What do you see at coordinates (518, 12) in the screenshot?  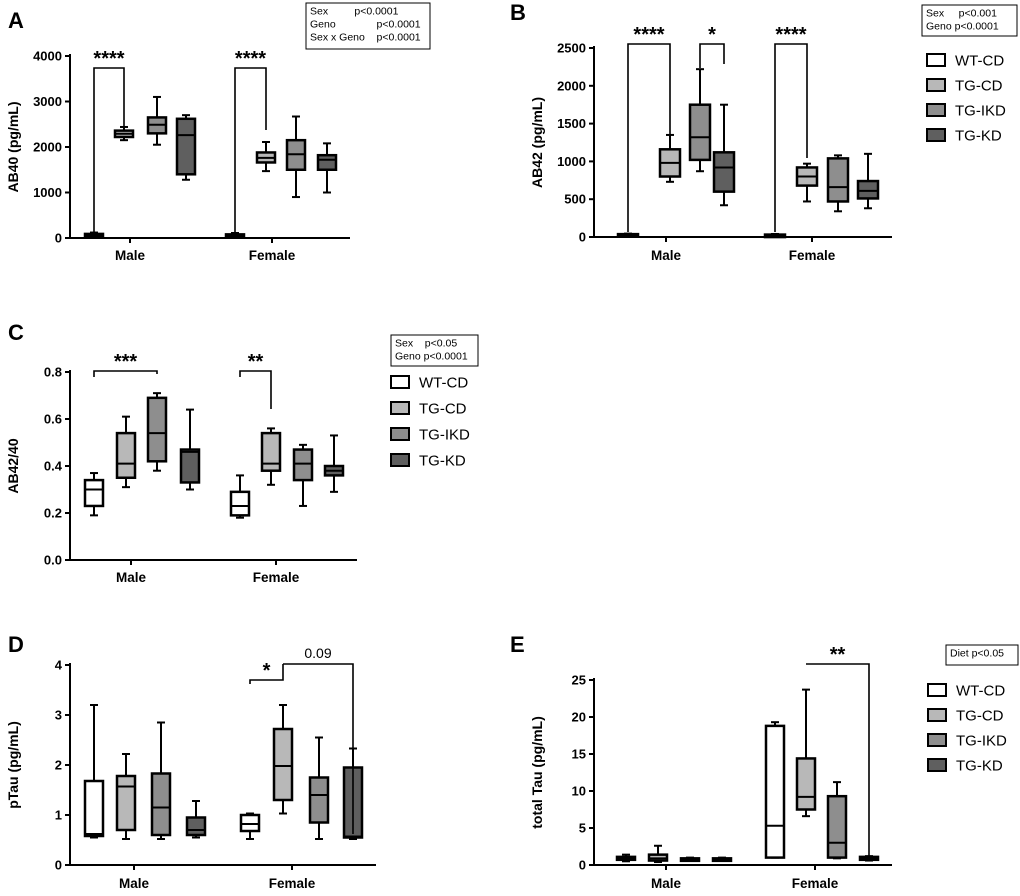 I see `panel-letter: B` at bounding box center [518, 12].